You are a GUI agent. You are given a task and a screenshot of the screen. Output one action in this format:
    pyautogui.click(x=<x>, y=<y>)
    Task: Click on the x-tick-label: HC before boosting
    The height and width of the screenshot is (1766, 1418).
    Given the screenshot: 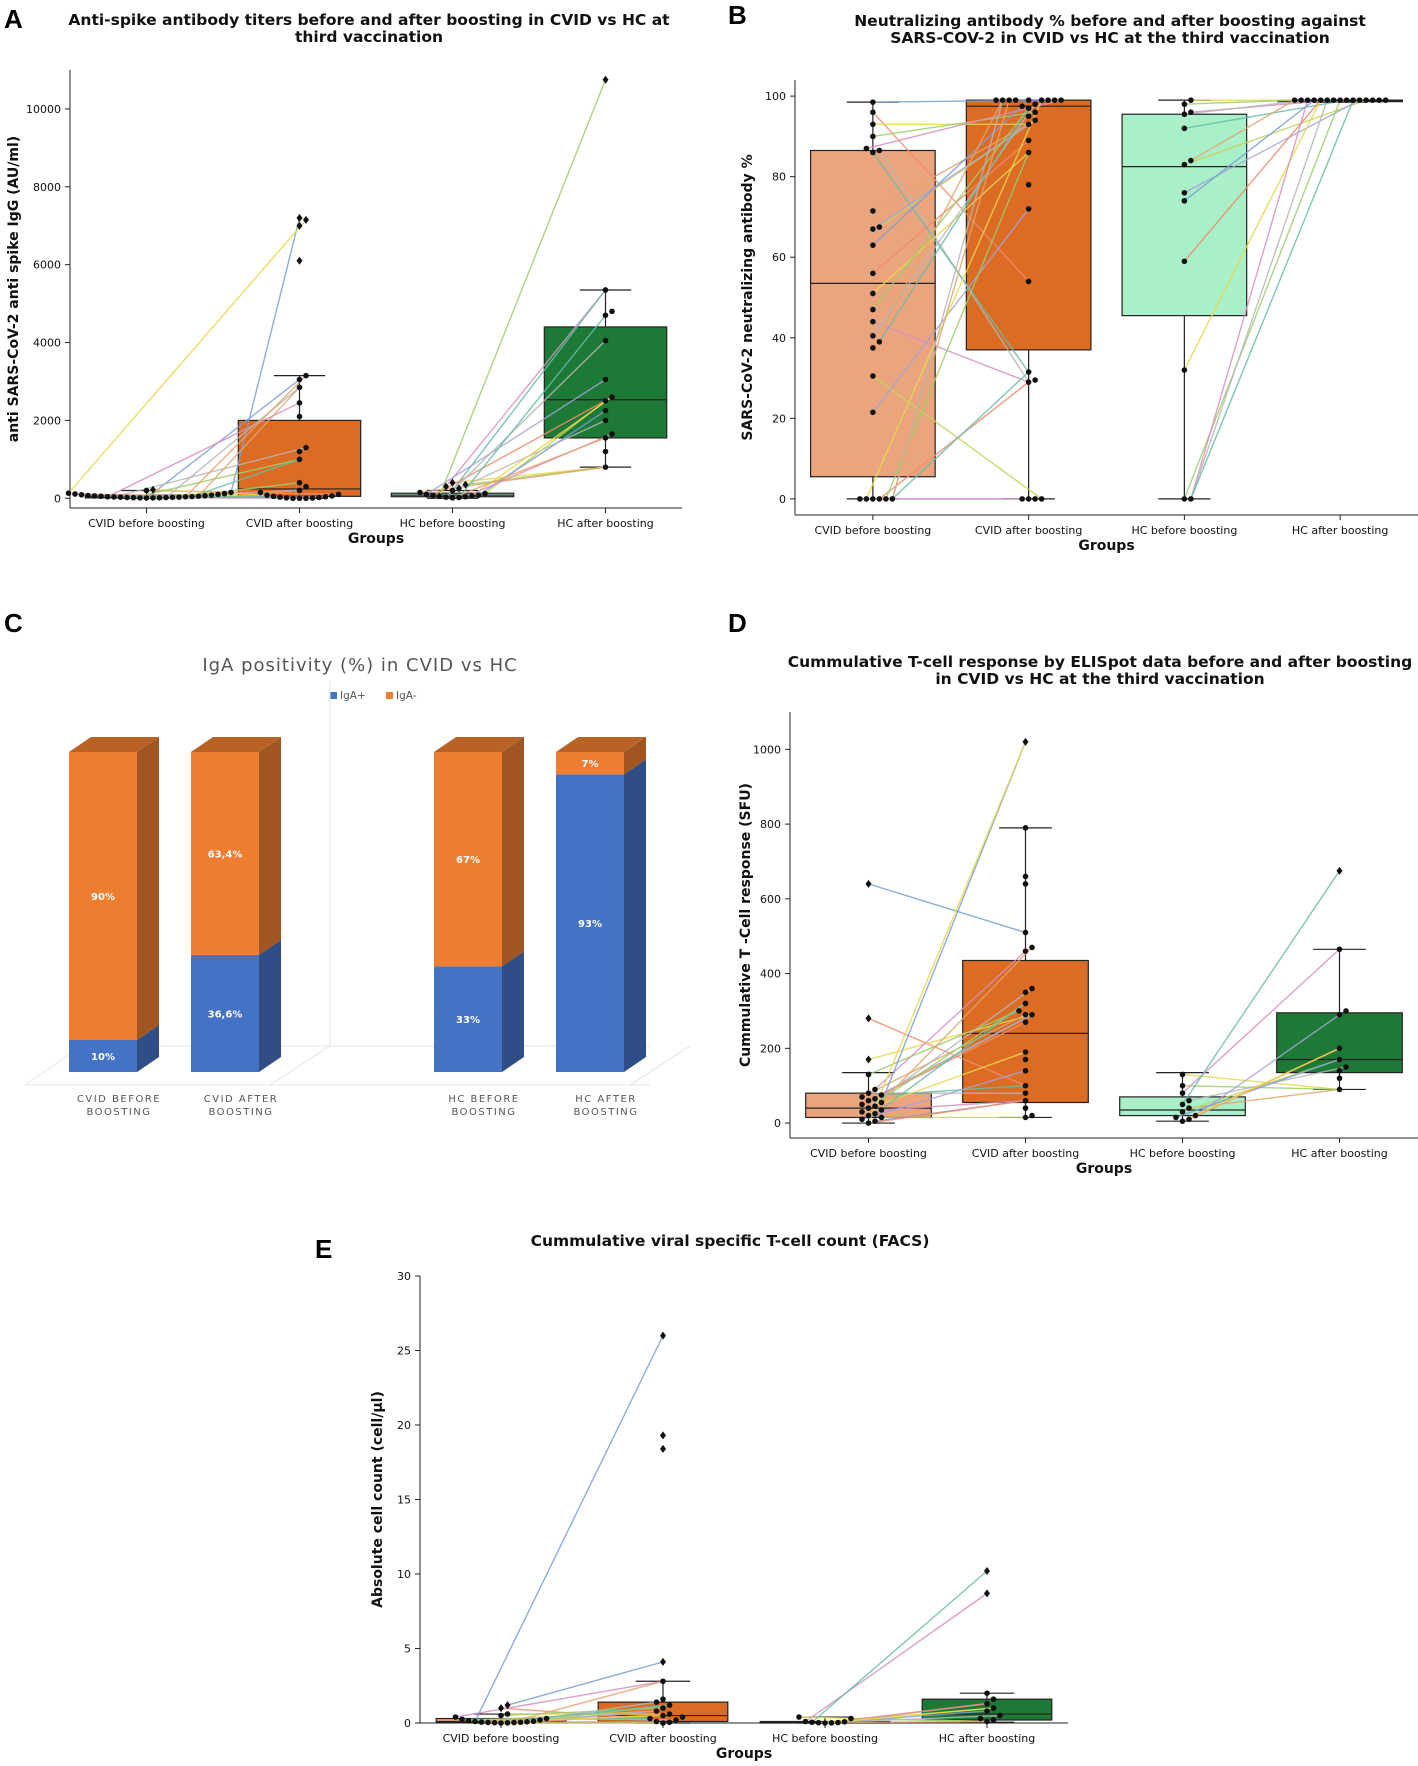 What is the action you would take?
    pyautogui.click(x=1183, y=1153)
    